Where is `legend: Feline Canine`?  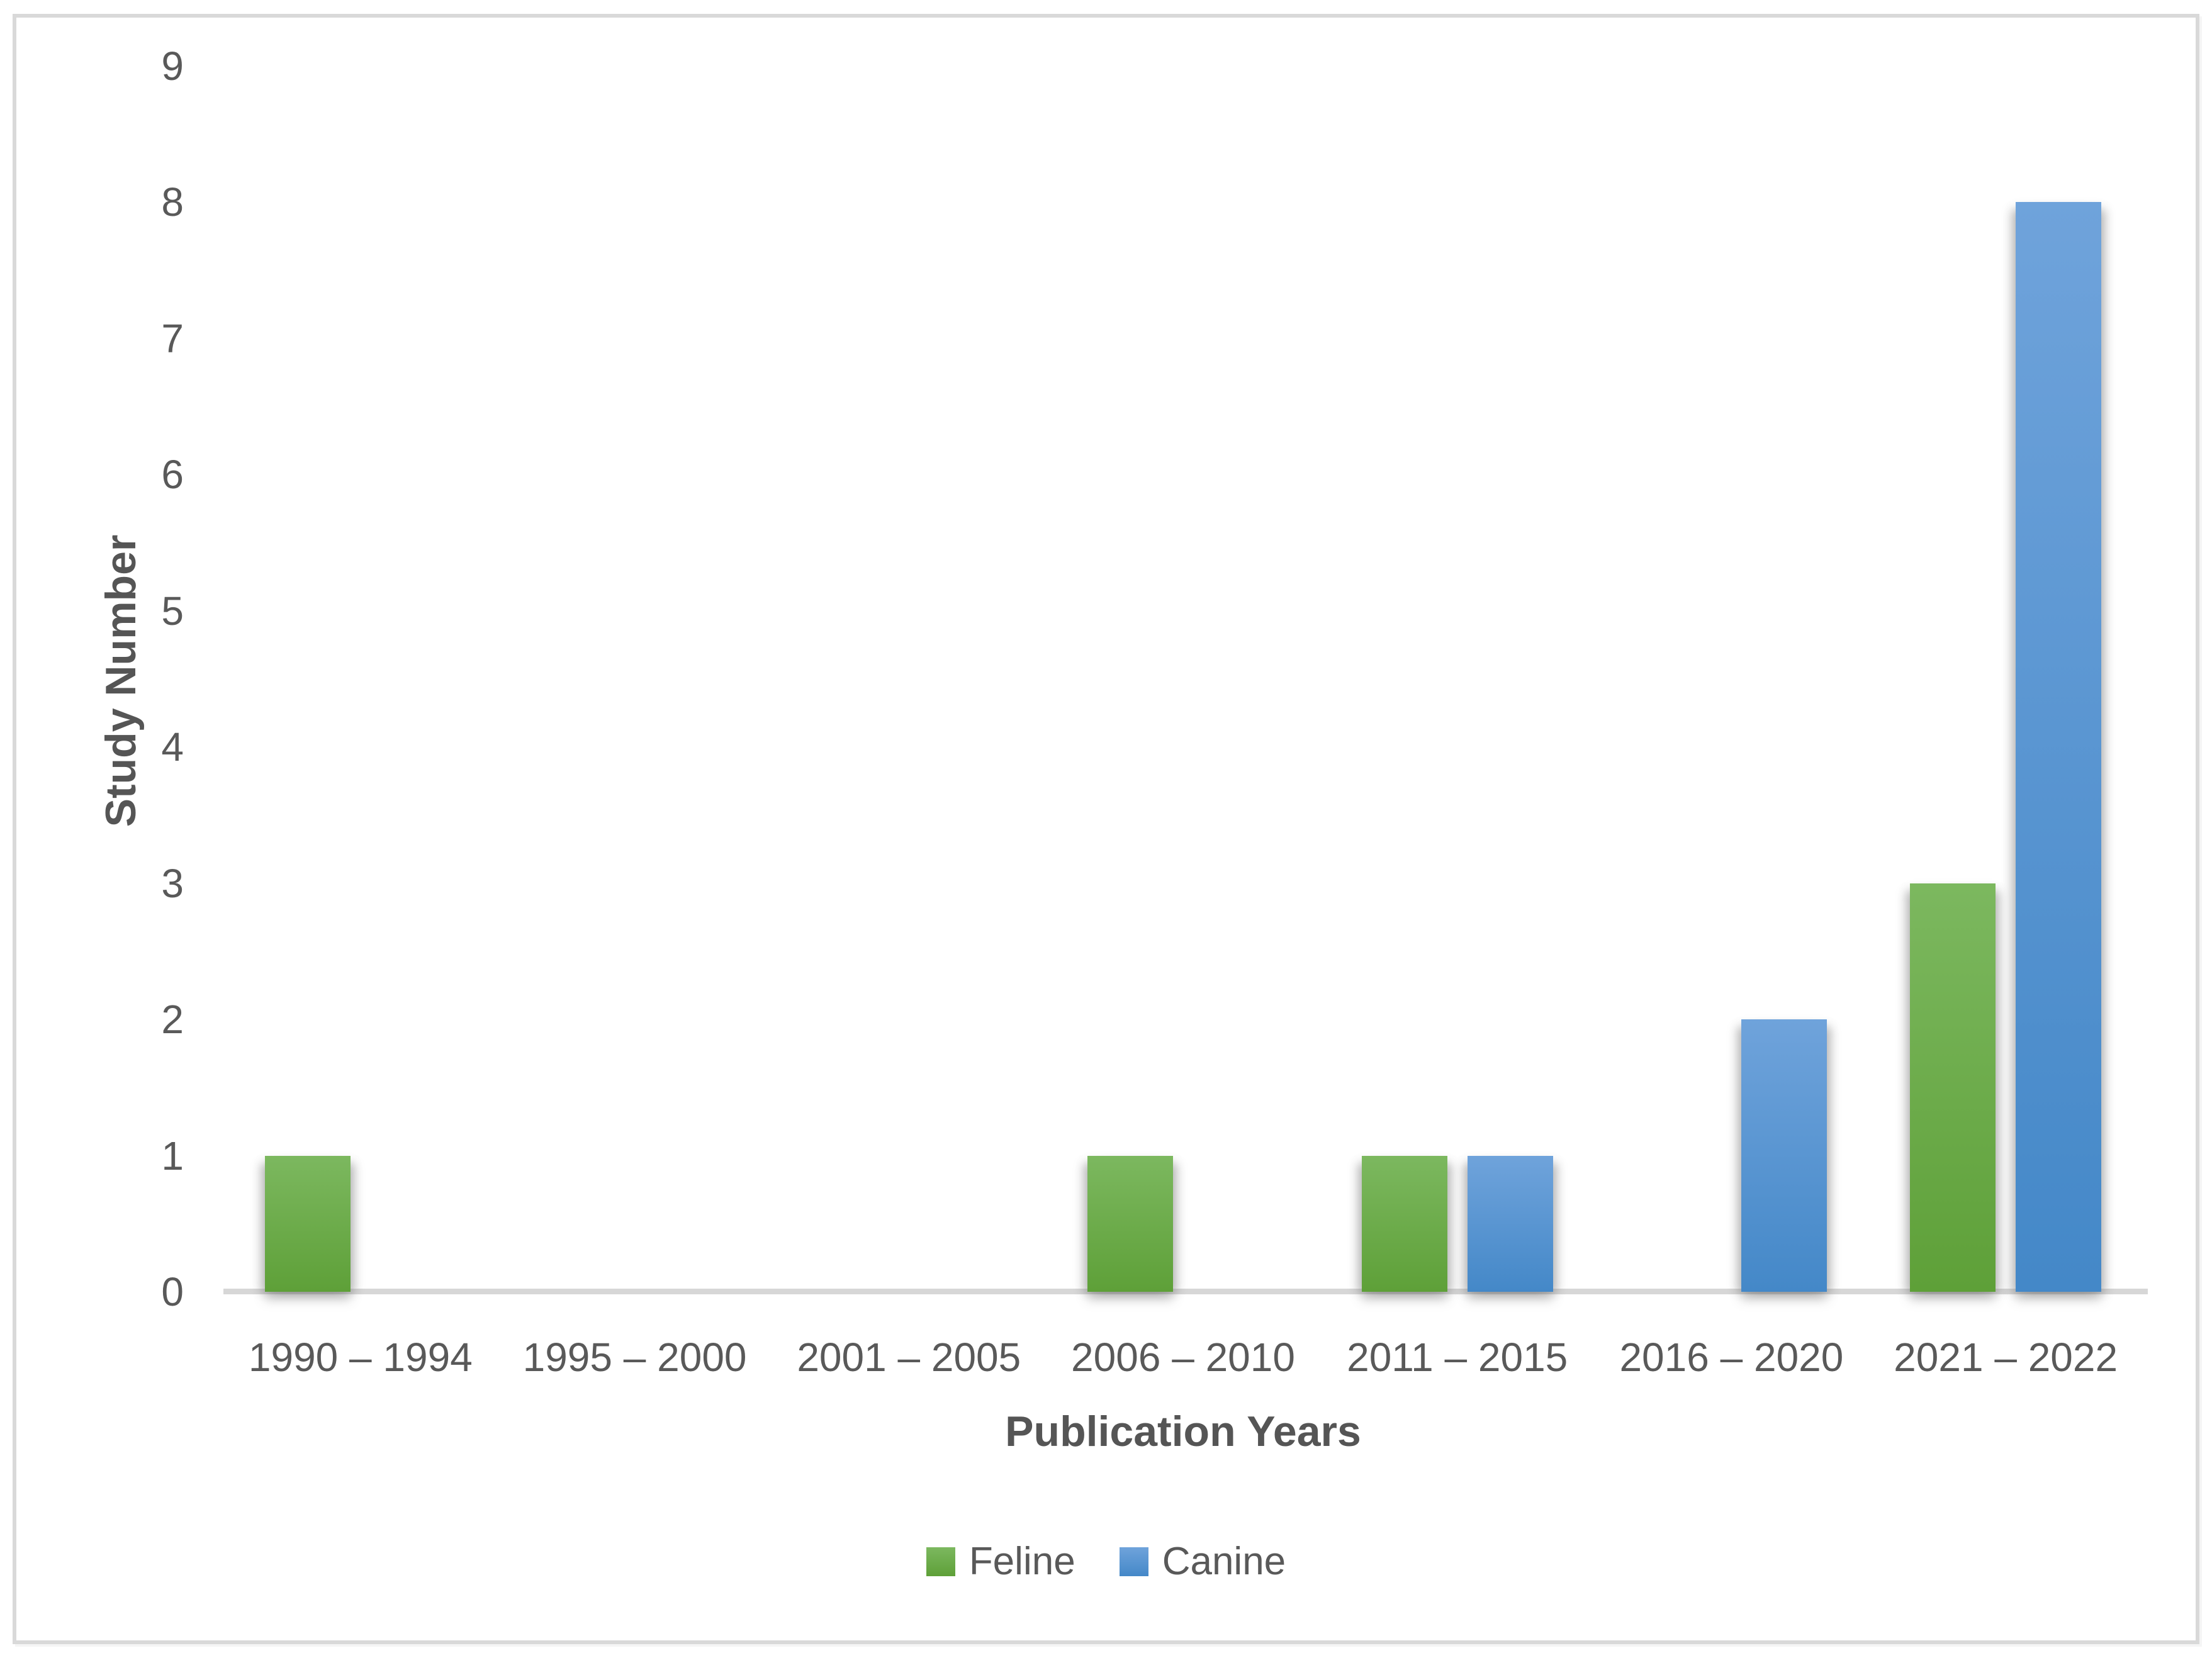
legend: Feline Canine is located at coordinates (1106, 1561).